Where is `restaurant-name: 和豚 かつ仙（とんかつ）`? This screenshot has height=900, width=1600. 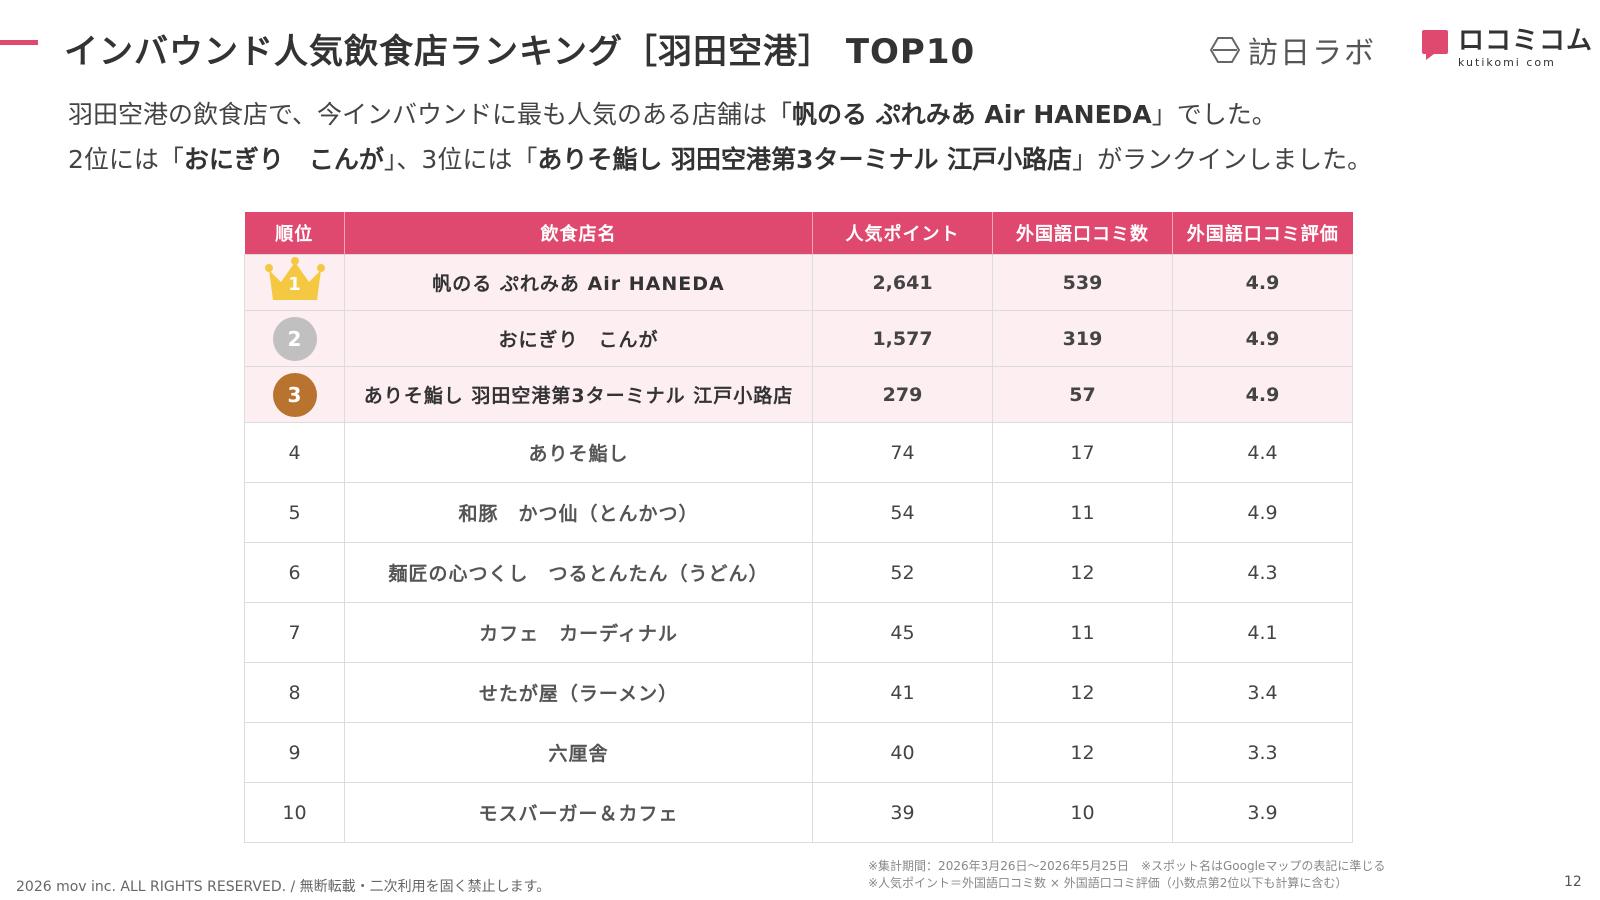 restaurant-name: 和豚 かつ仙（とんかつ） is located at coordinates (578, 512).